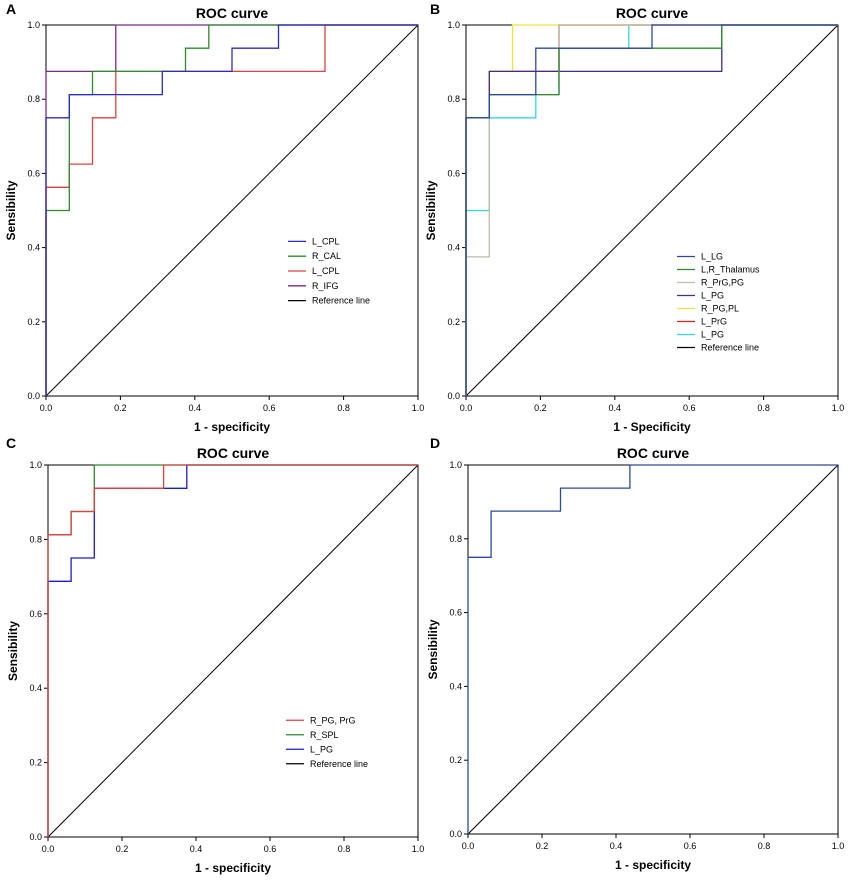  I want to click on legend-entry: R_PG,PL, so click(720, 309).